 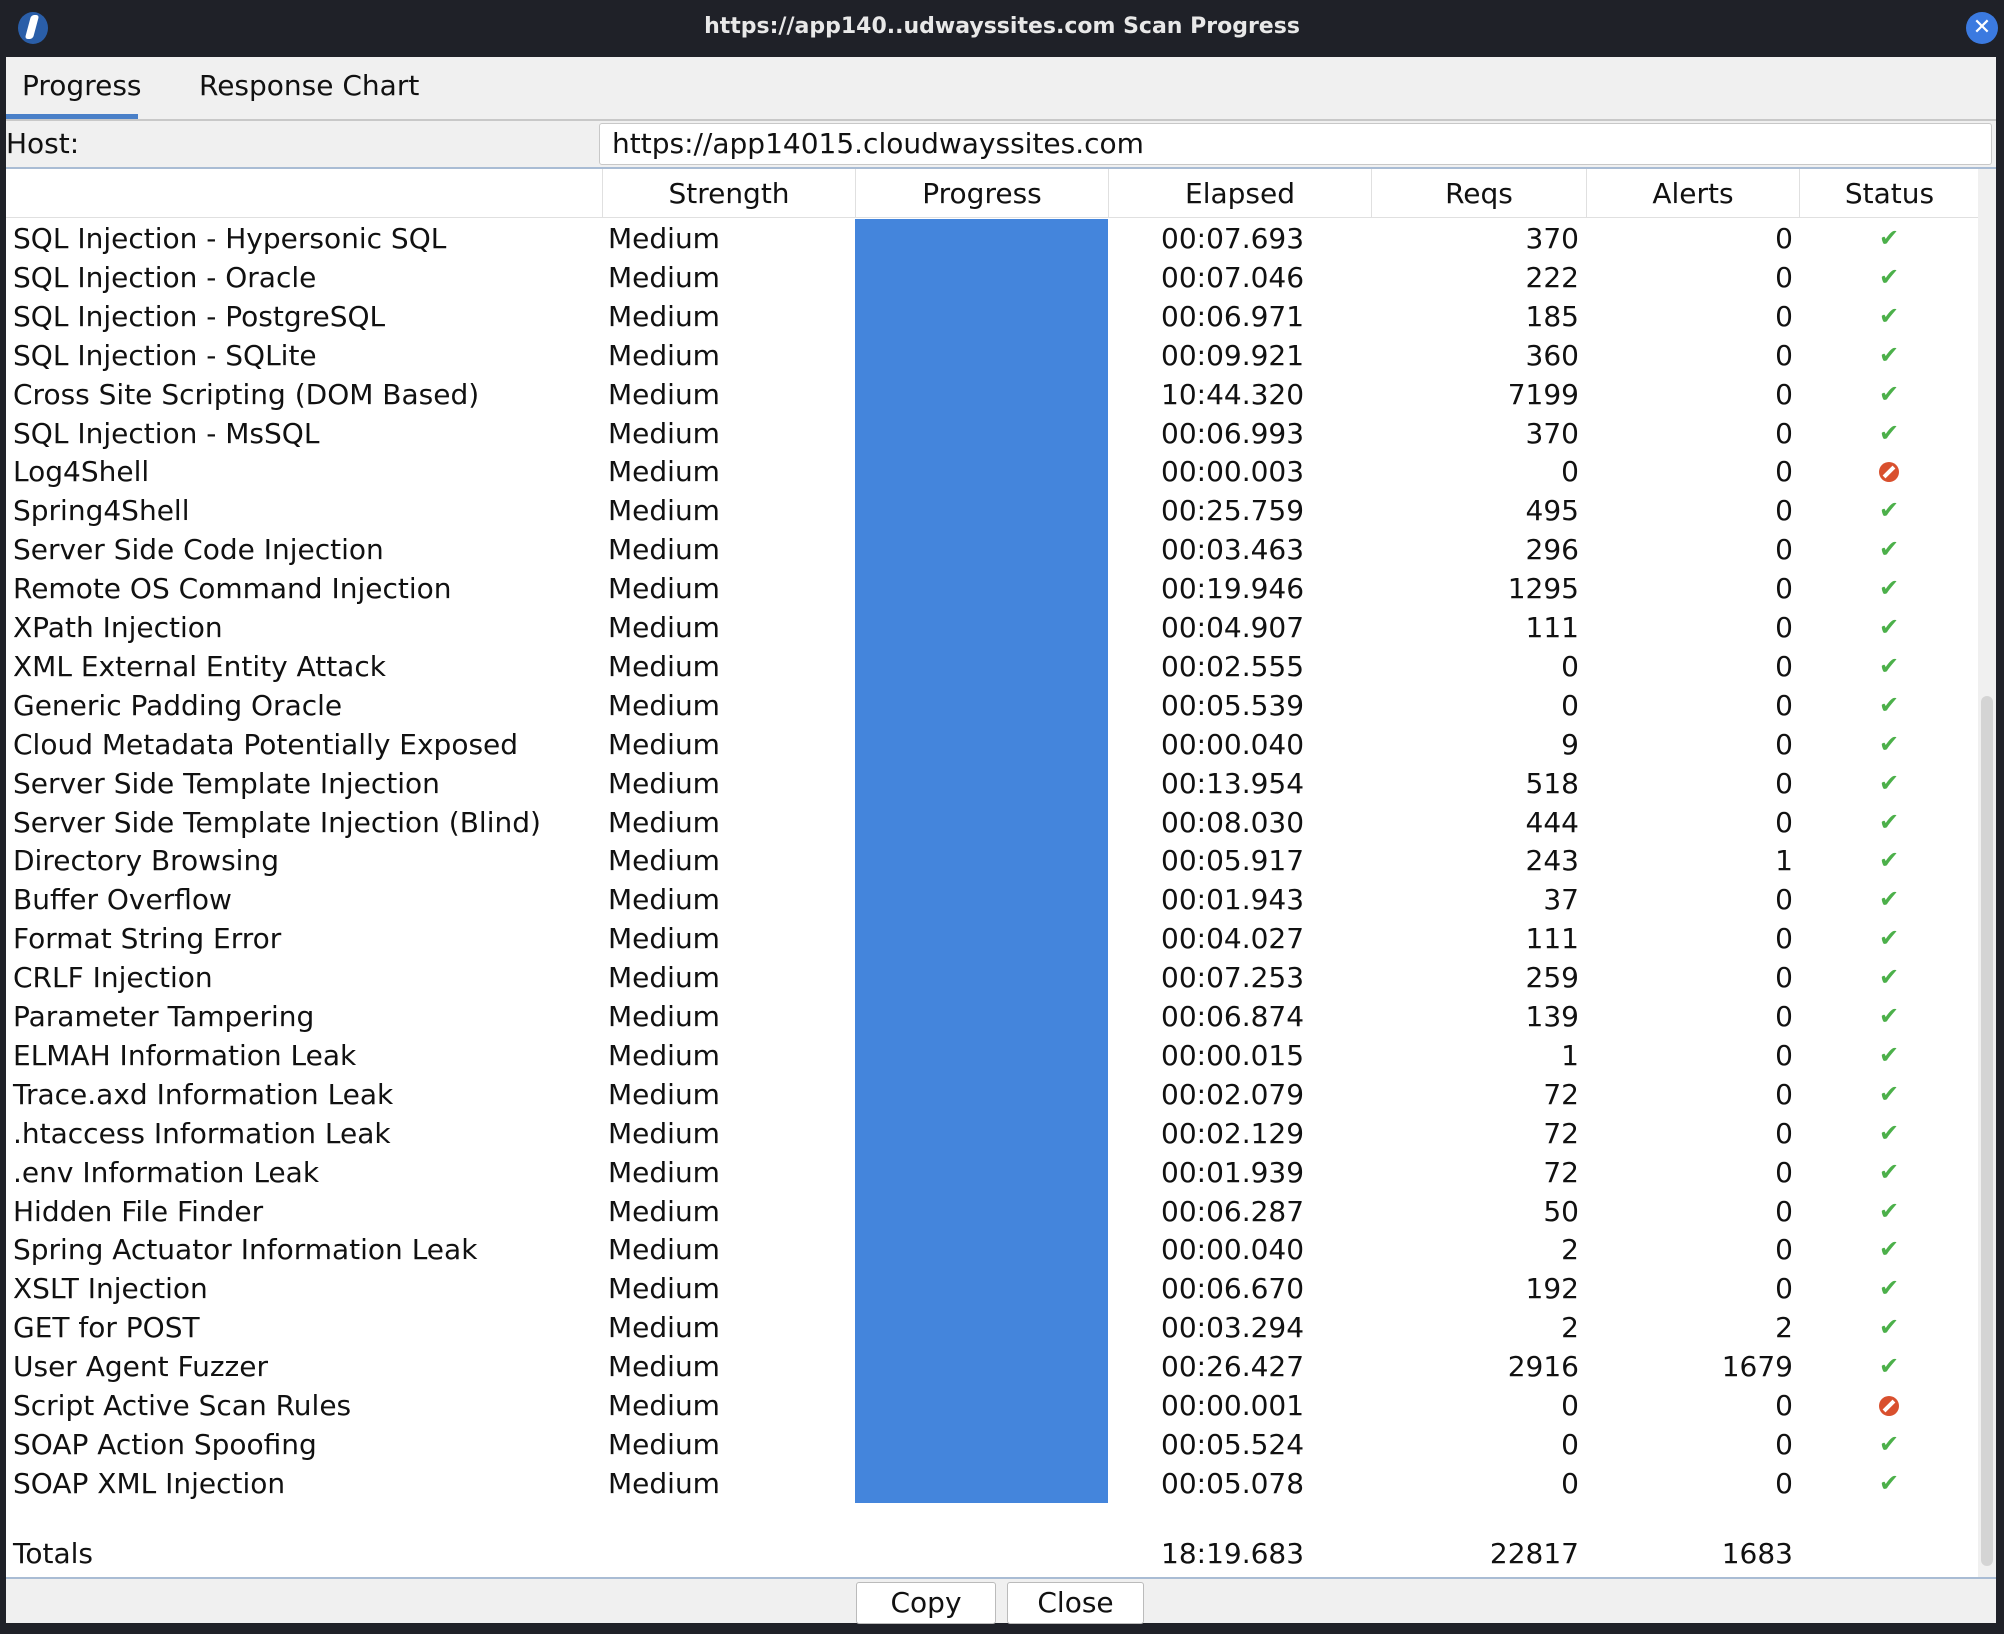 What do you see at coordinates (1570, 1328) in the screenshot?
I see `rule-reqs: 2` at bounding box center [1570, 1328].